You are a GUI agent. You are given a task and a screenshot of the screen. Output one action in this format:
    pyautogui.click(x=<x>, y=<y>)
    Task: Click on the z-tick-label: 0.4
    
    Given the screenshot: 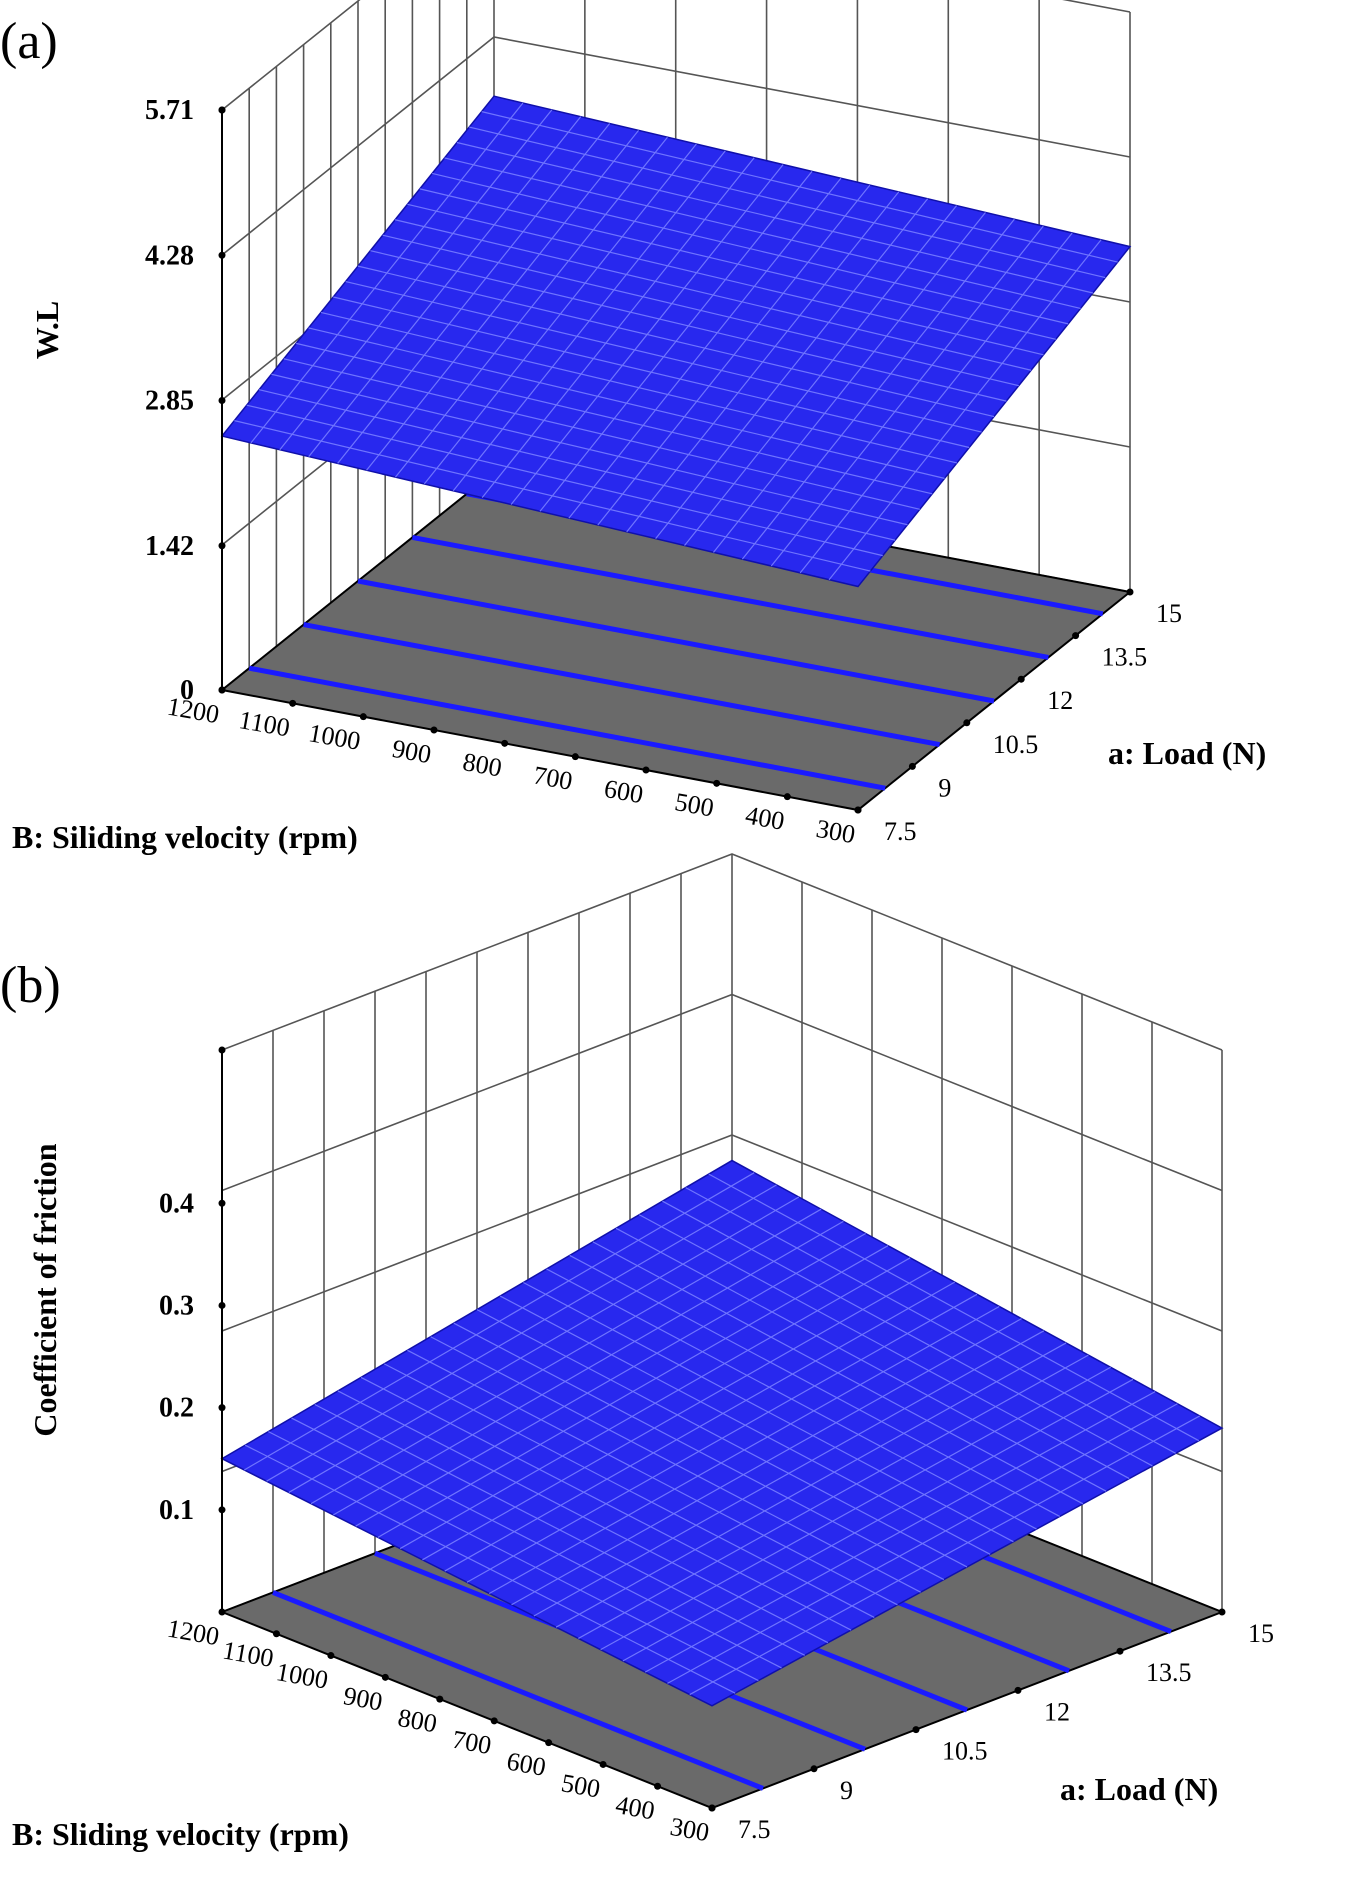 What is the action you would take?
    pyautogui.click(x=176, y=1203)
    